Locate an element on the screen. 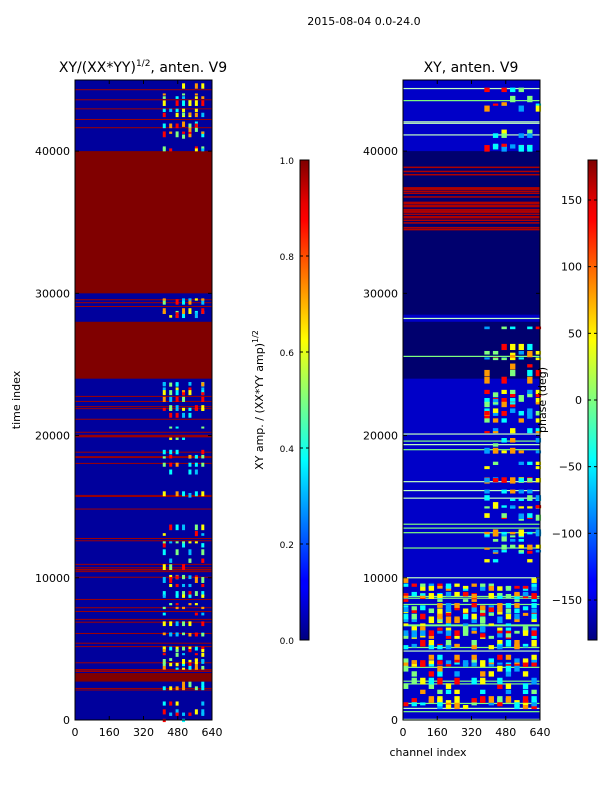  phase-xlabel: channel index is located at coordinates (428, 752).